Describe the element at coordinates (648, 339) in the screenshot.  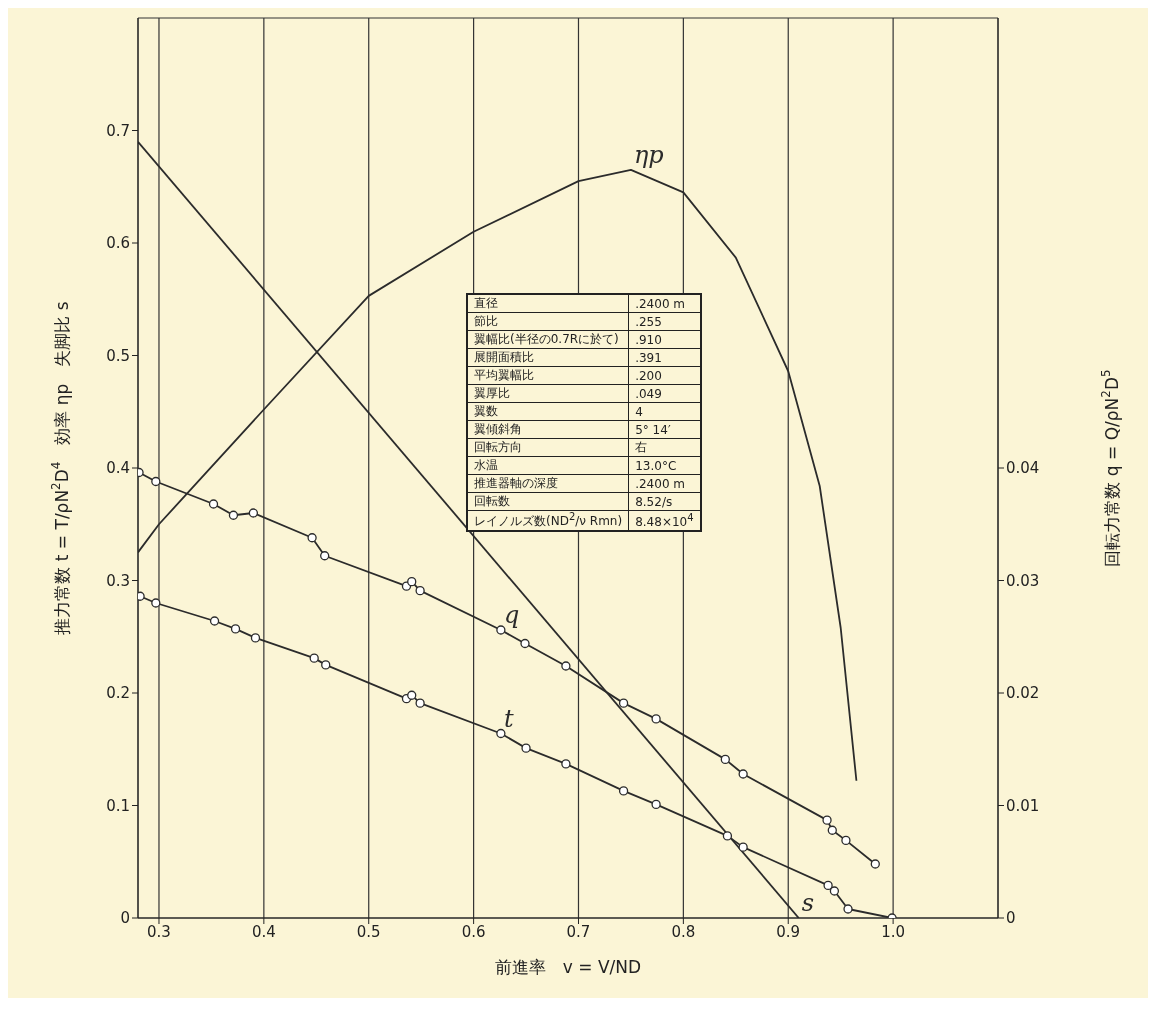
I see `annotation: .910` at that location.